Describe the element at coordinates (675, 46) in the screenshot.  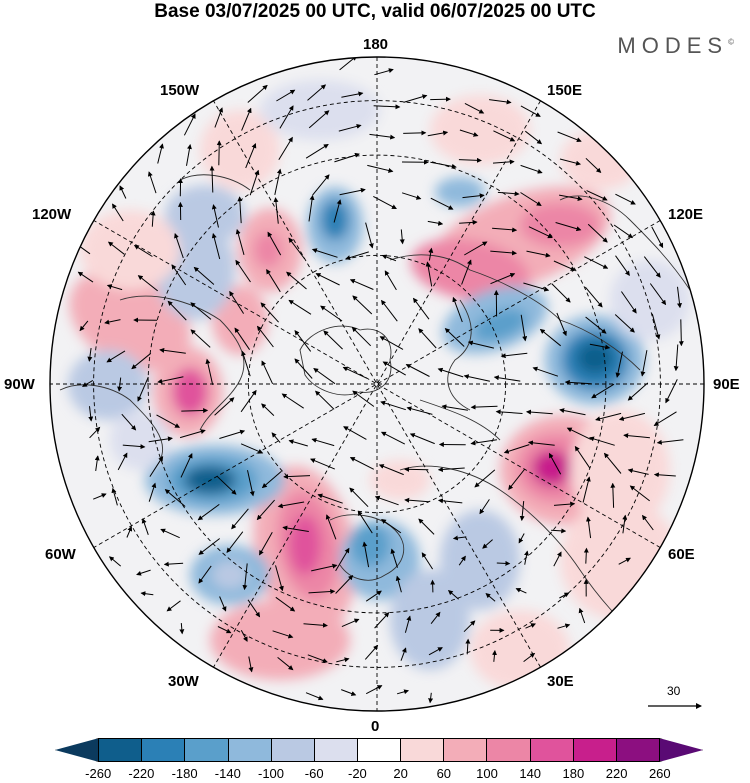
I see `modes-logo: MODES©` at that location.